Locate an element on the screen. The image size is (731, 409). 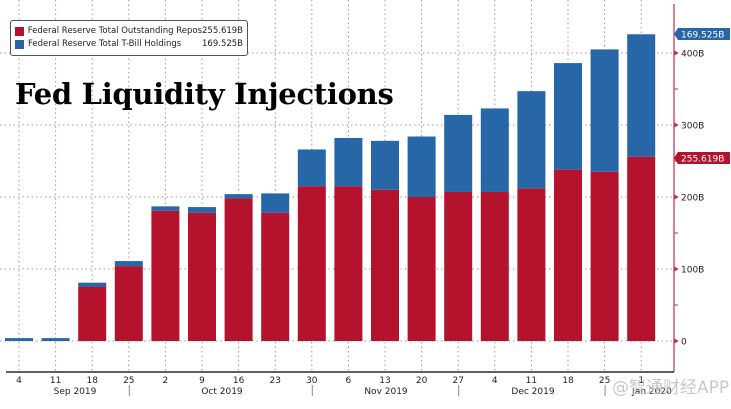
x-month-label: Dec 2019 is located at coordinates (532, 392).